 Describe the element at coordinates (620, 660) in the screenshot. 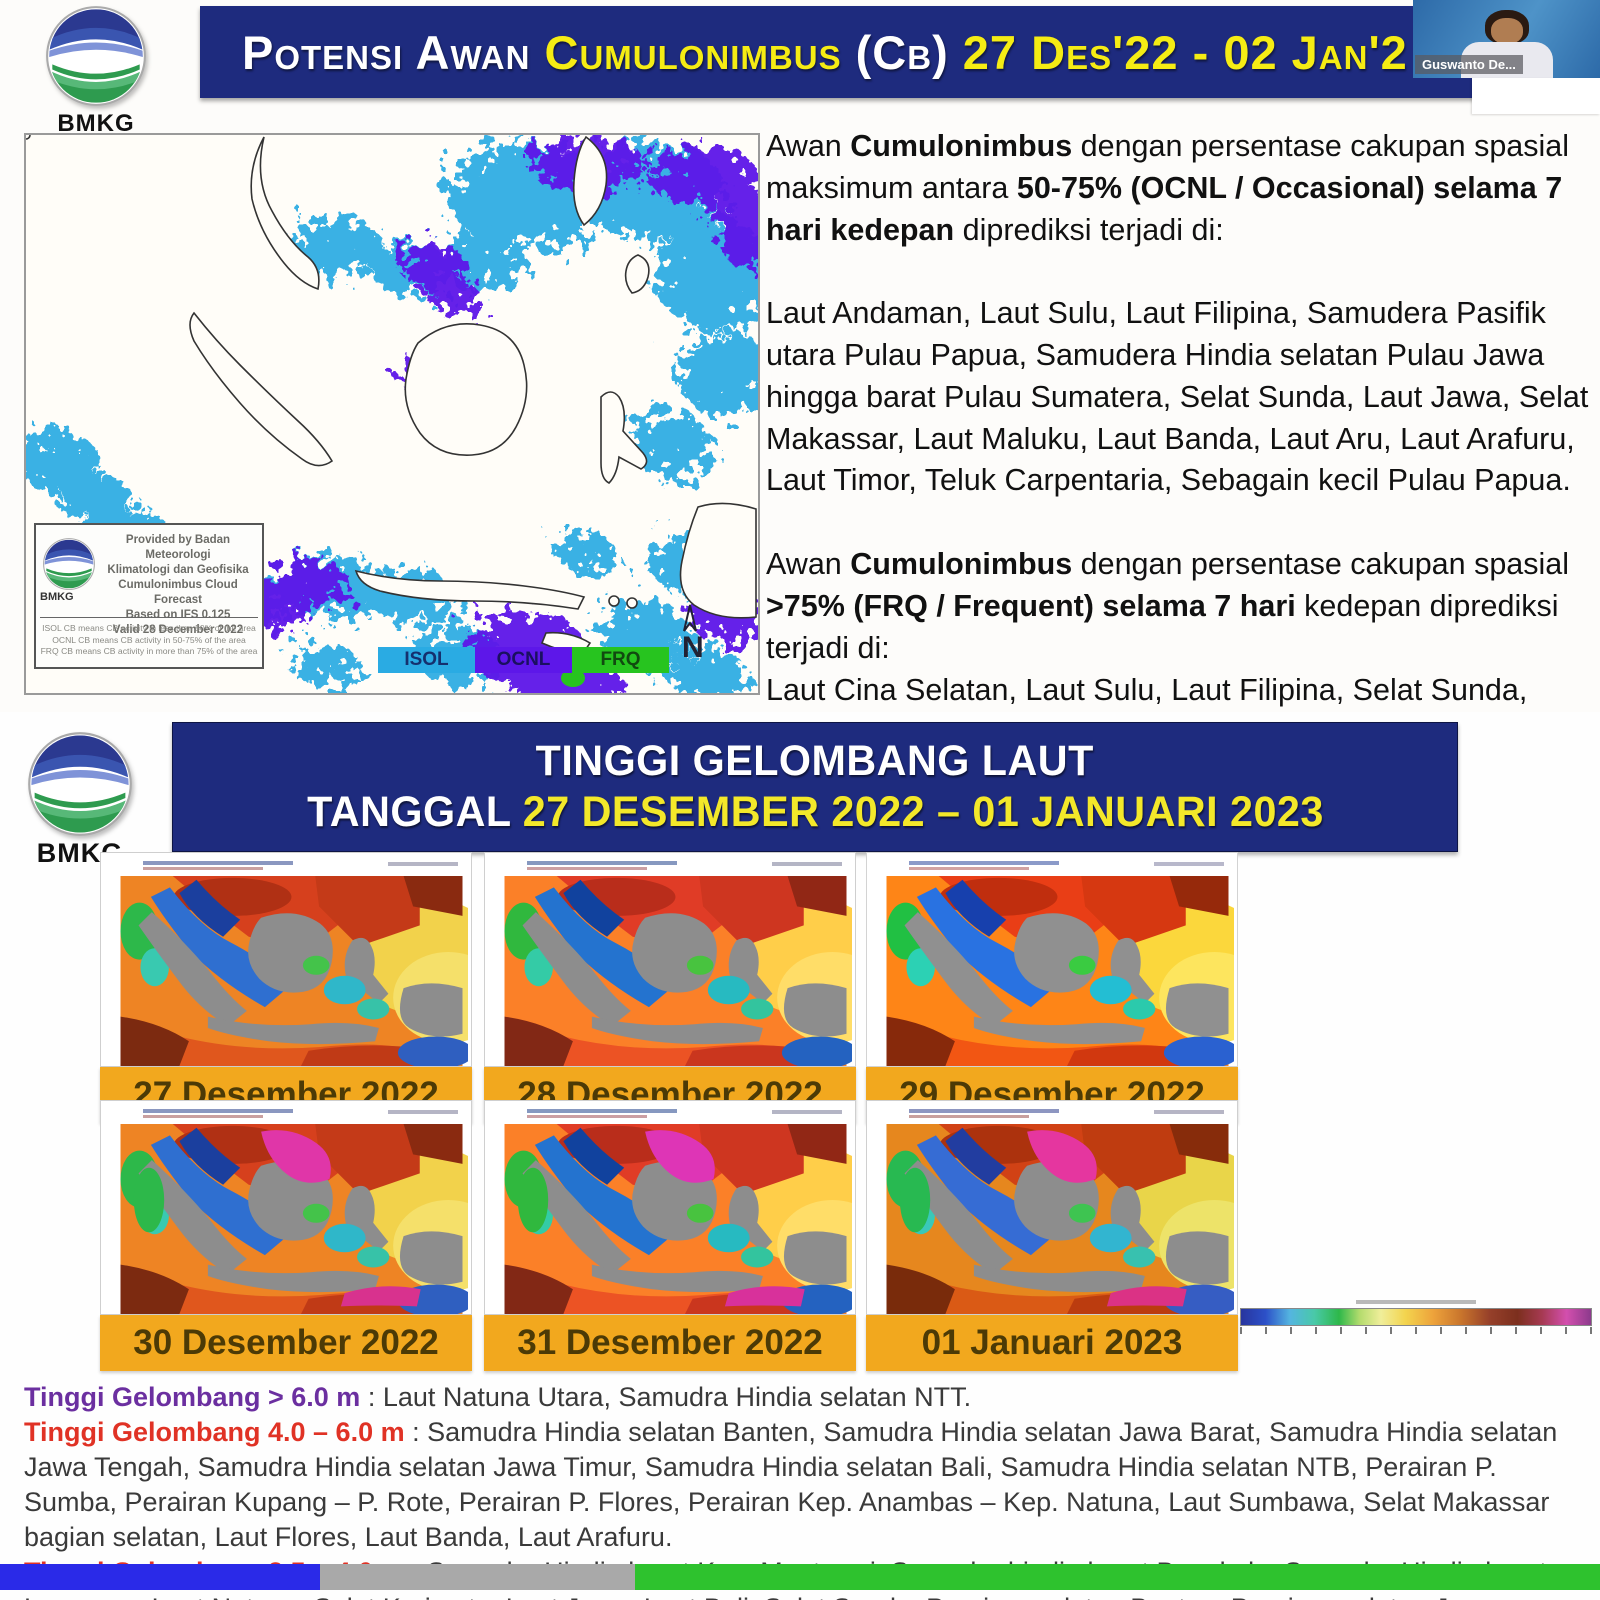

I see `legend-frq: FRQ` at that location.